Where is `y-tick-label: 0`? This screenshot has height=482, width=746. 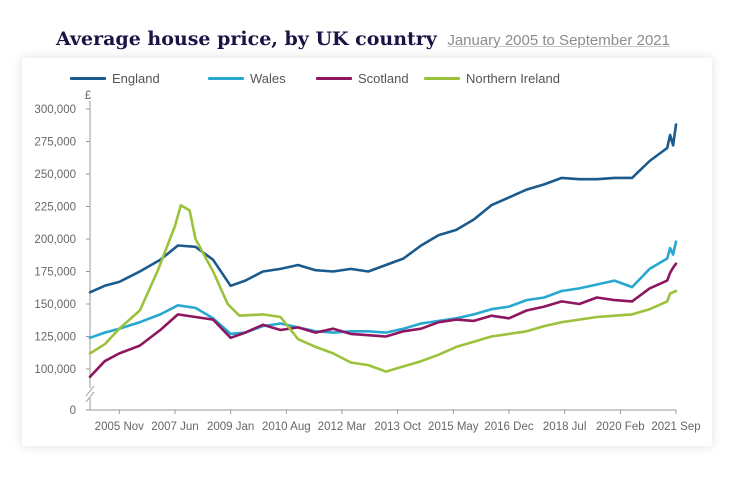
y-tick-label: 0 is located at coordinates (73, 411).